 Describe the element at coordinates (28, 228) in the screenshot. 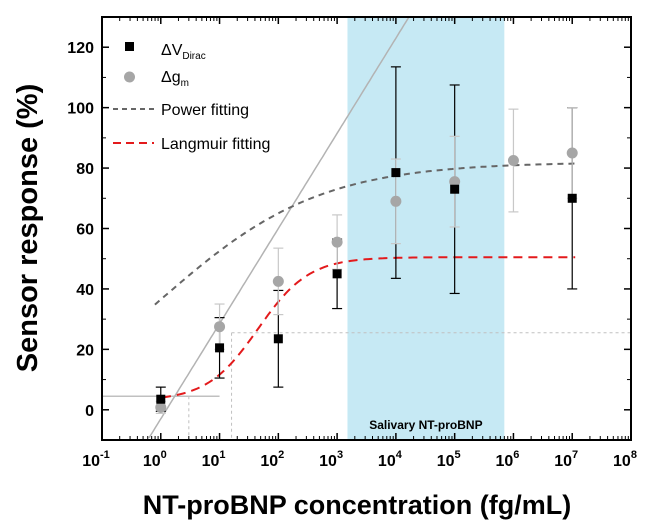

I see `y-axis-title: Sensor response (%)` at that location.